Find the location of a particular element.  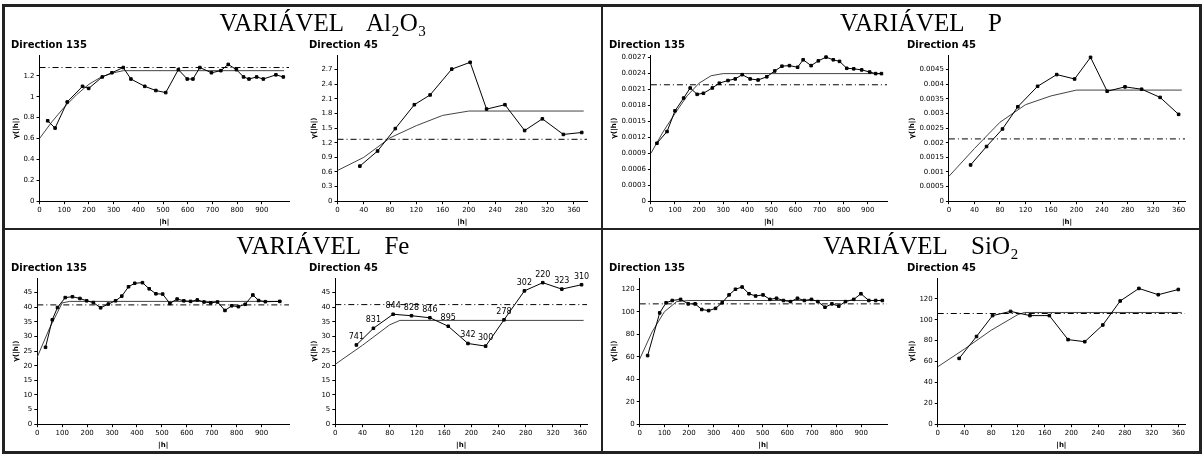

annotation: 342 is located at coordinates (468, 335).